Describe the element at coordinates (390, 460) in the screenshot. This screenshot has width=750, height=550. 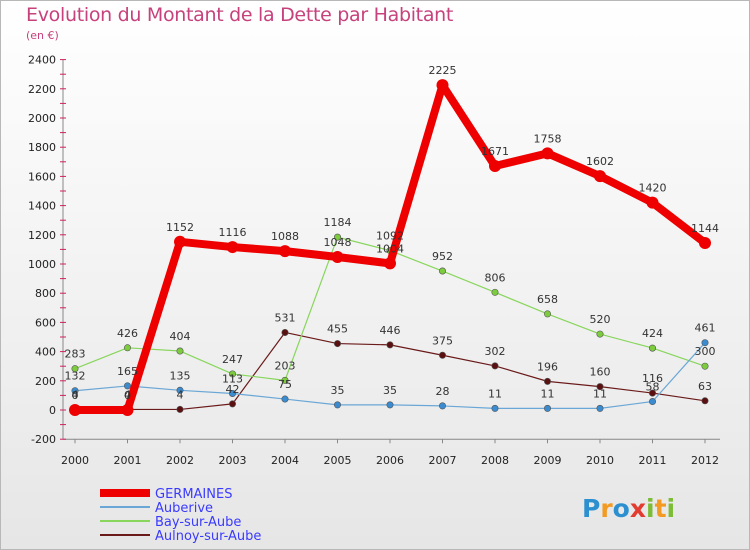
I see `x-tick-label: 2006` at that location.